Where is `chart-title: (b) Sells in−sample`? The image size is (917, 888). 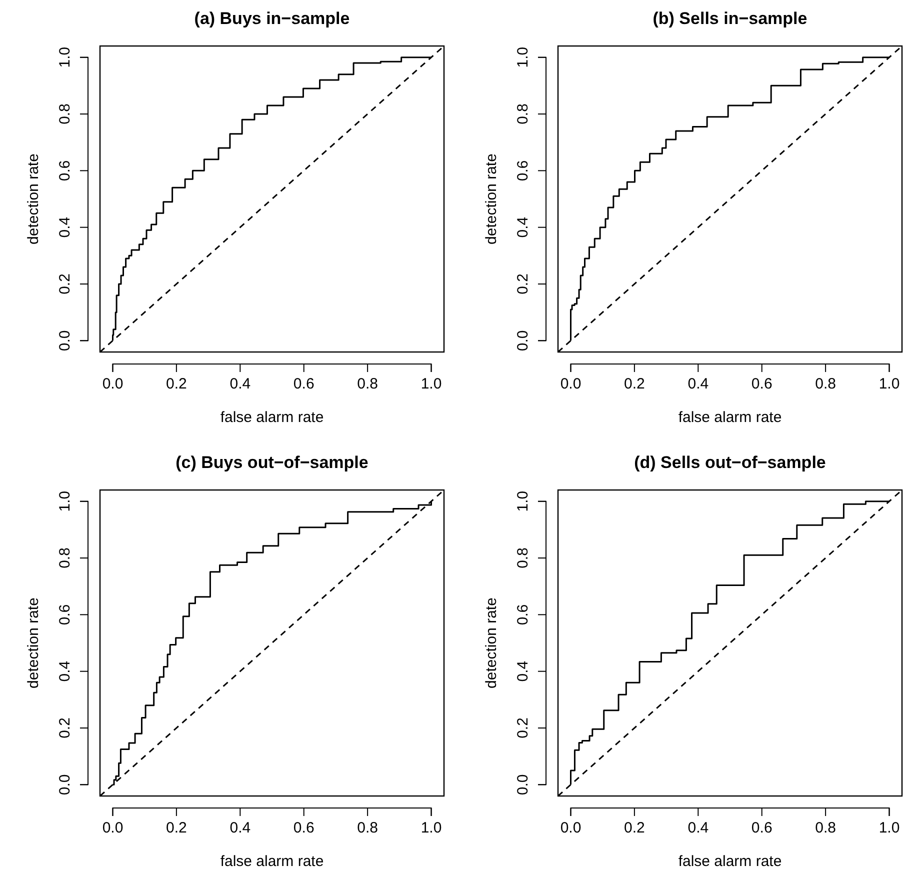
chart-title: (b) Sells in−sample is located at coordinates (730, 18).